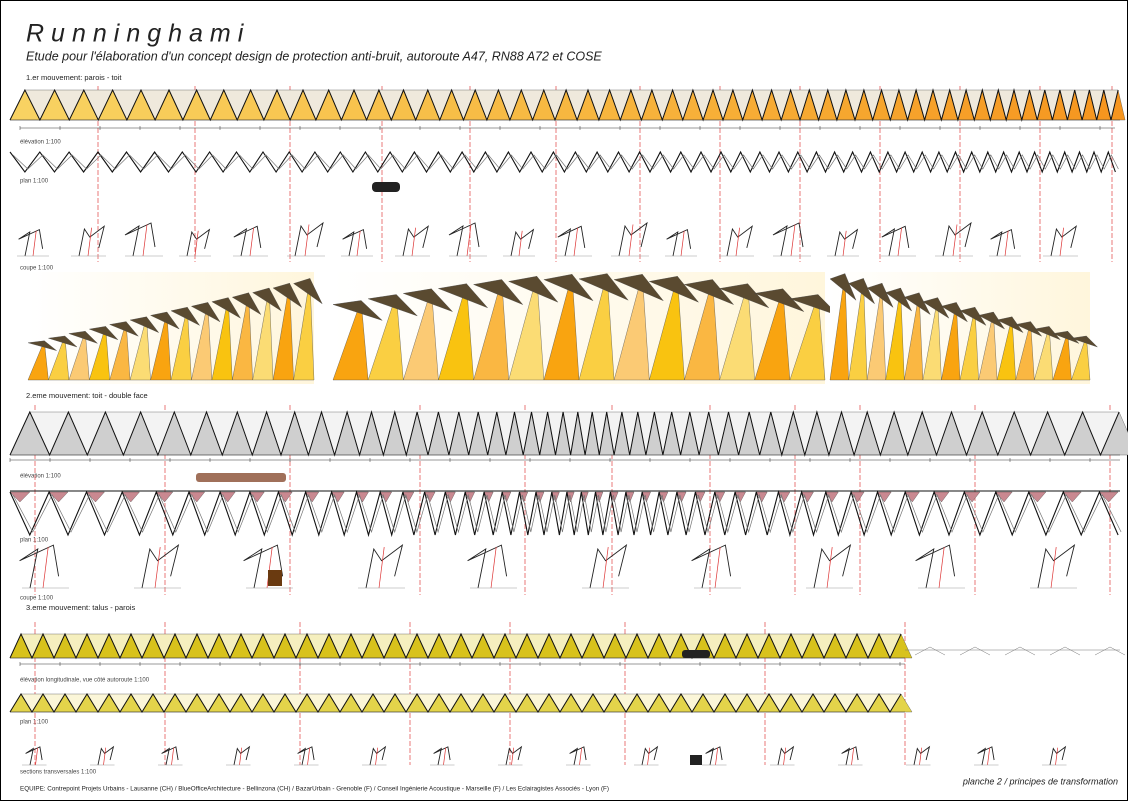 This screenshot has height=801, width=1128. I want to click on drawing-label: coupe 1:100, so click(37, 599).